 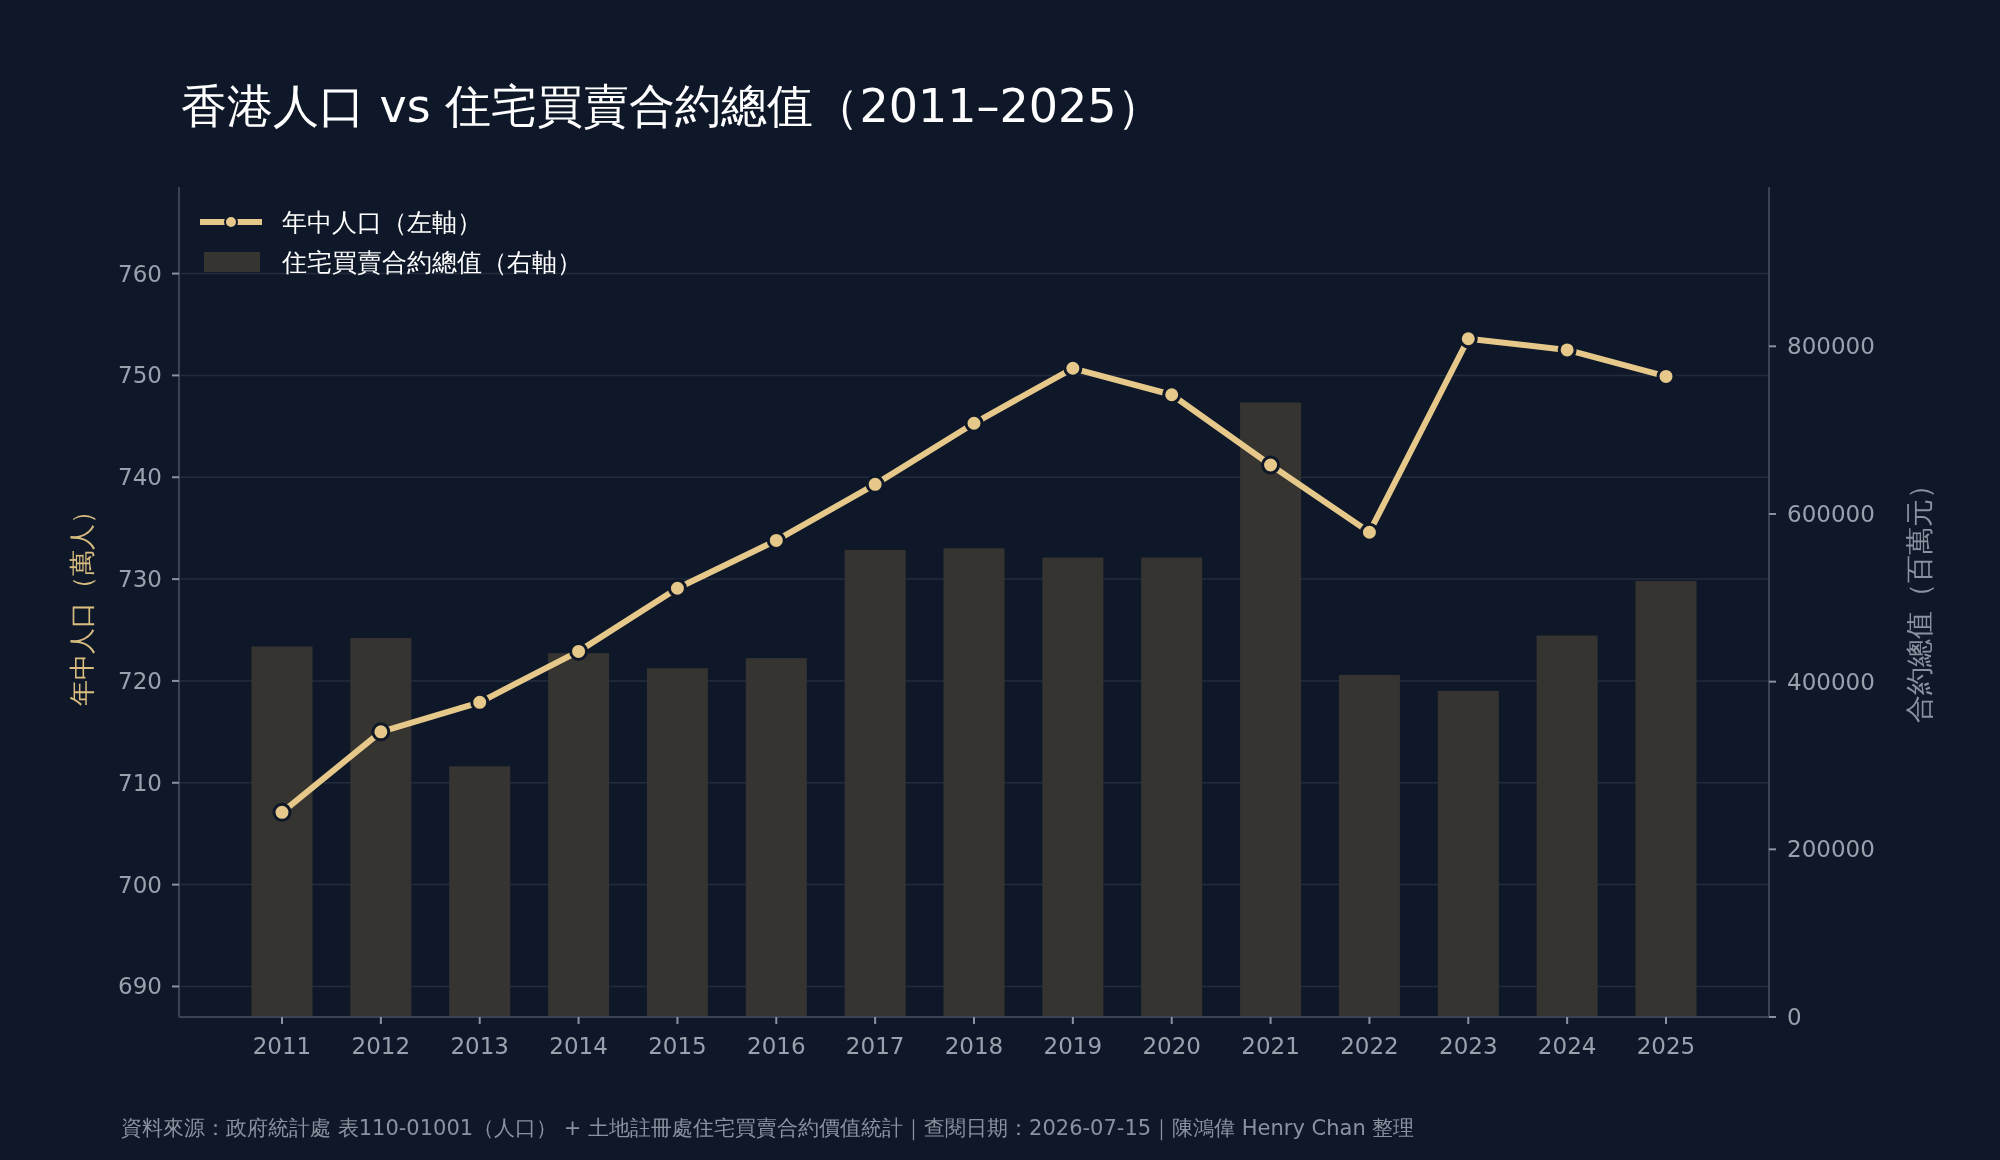 I want to click on y-tick-label: 740, so click(x=140, y=477).